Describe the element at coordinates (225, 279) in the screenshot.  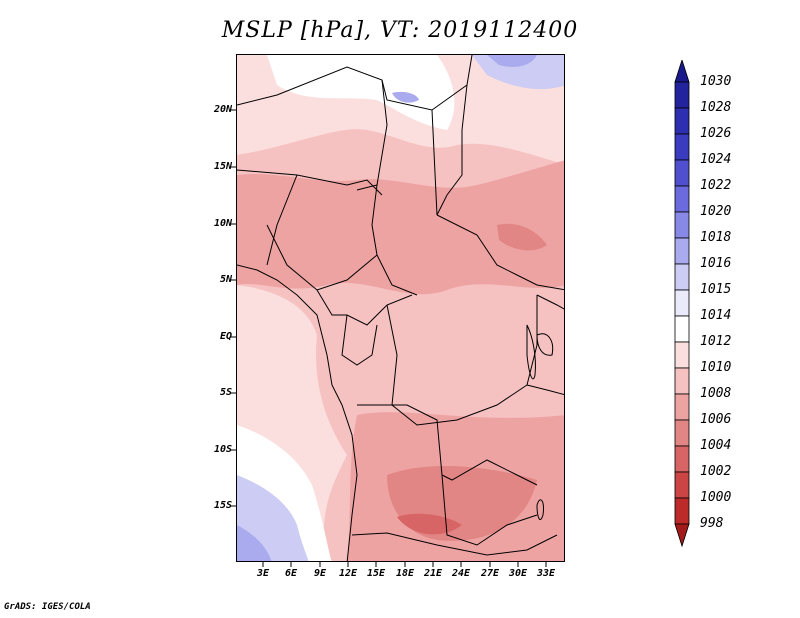
I see `lat-label: 5N` at that location.